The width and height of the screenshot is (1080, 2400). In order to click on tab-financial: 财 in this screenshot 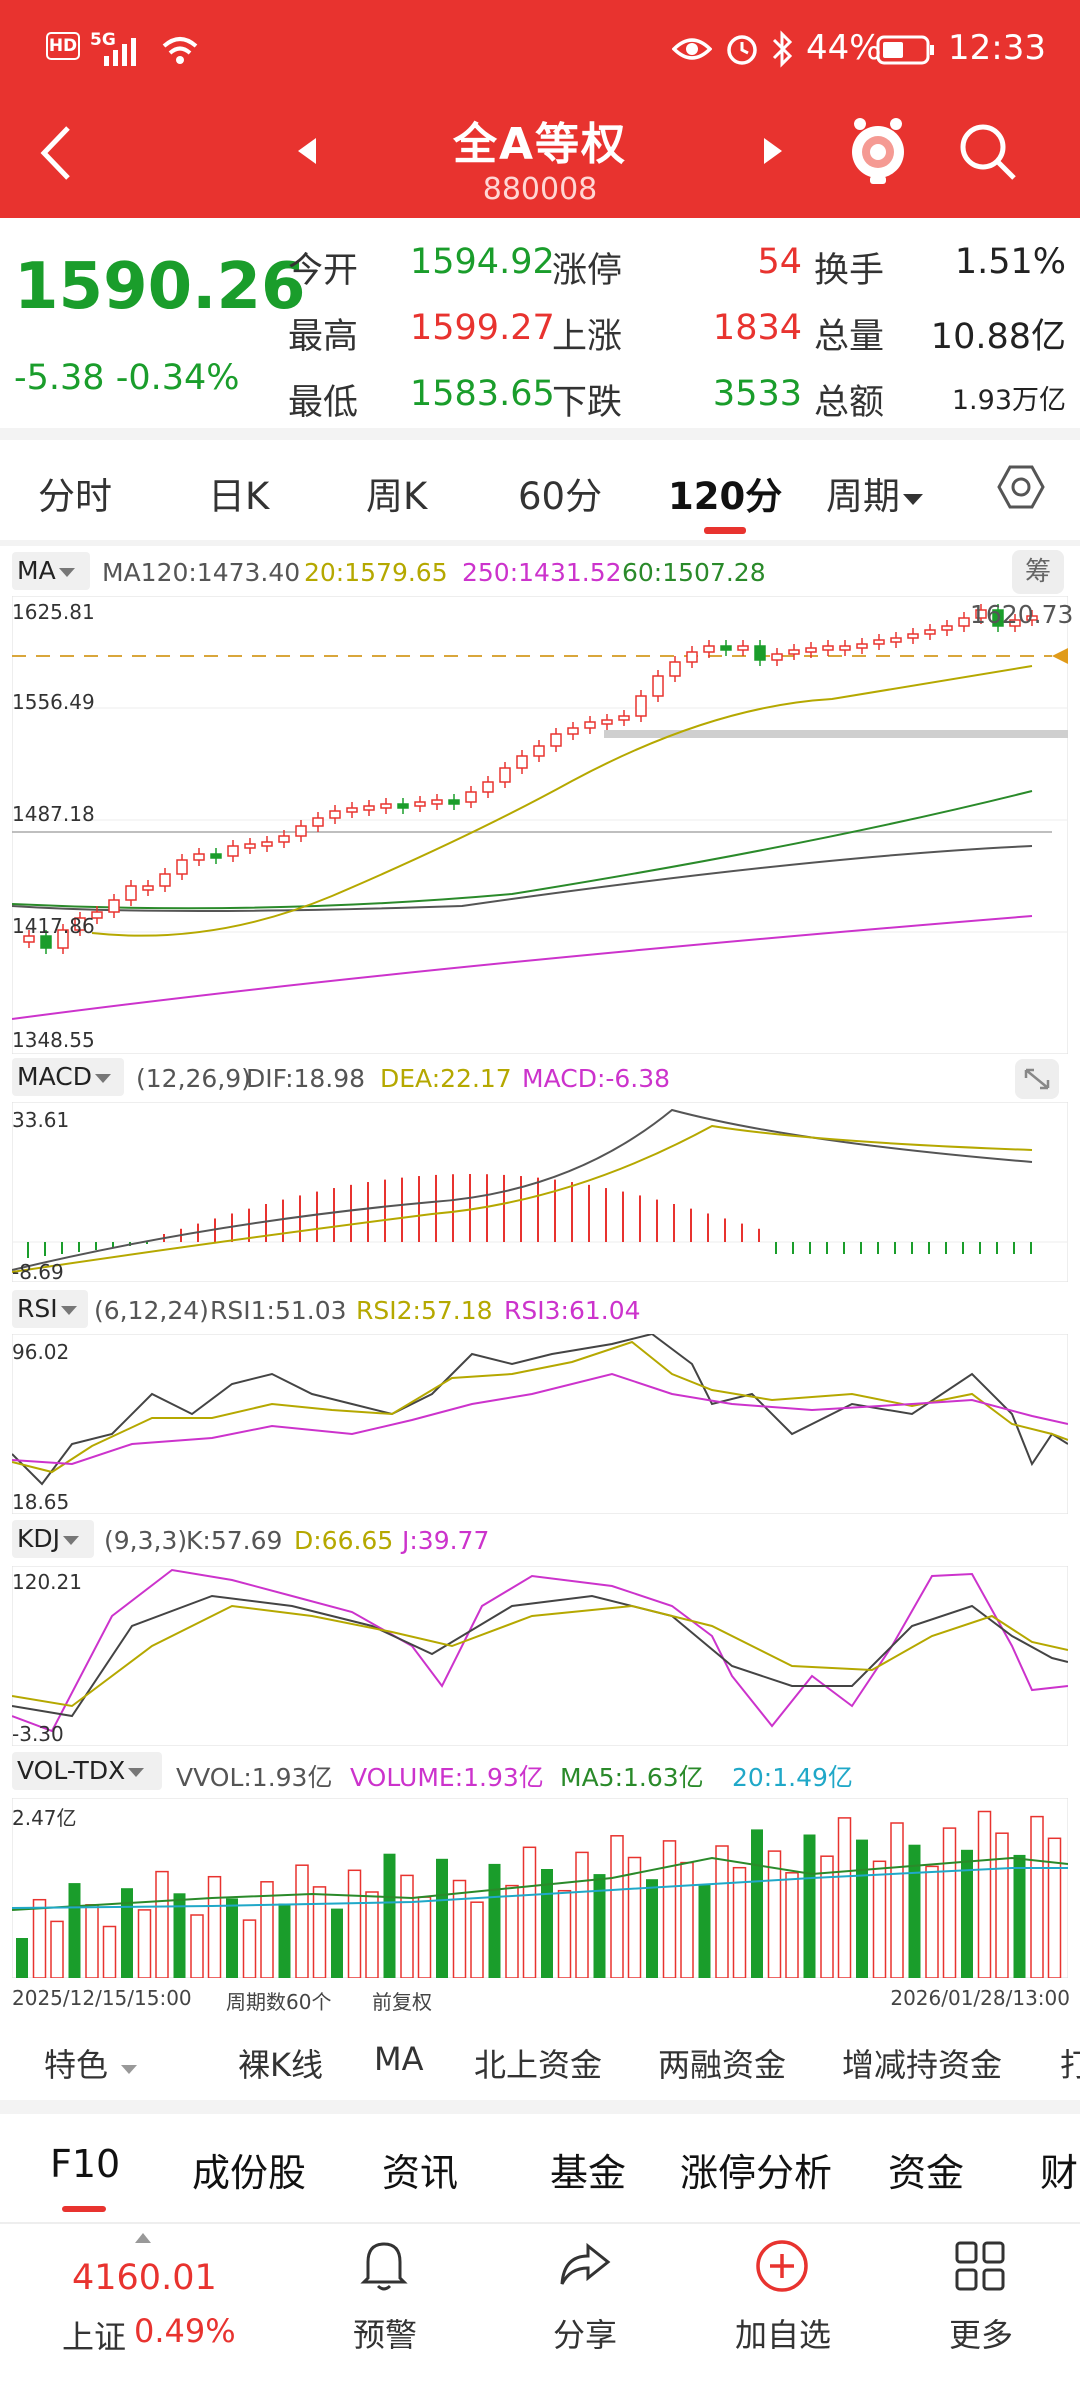, I will do `click(1059, 2173)`.